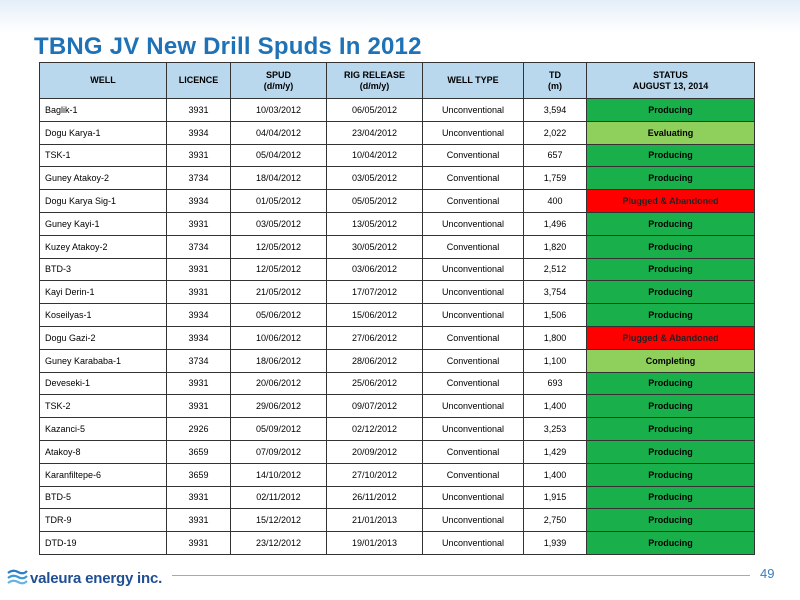 The width and height of the screenshot is (800, 600). What do you see at coordinates (17, 577) in the screenshot?
I see `valeura-wave-icon` at bounding box center [17, 577].